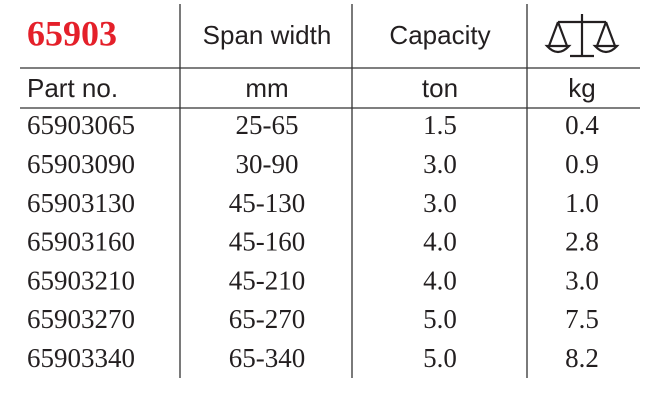 The width and height of the screenshot is (652, 407). I want to click on product-title: 65903, so click(72, 33).